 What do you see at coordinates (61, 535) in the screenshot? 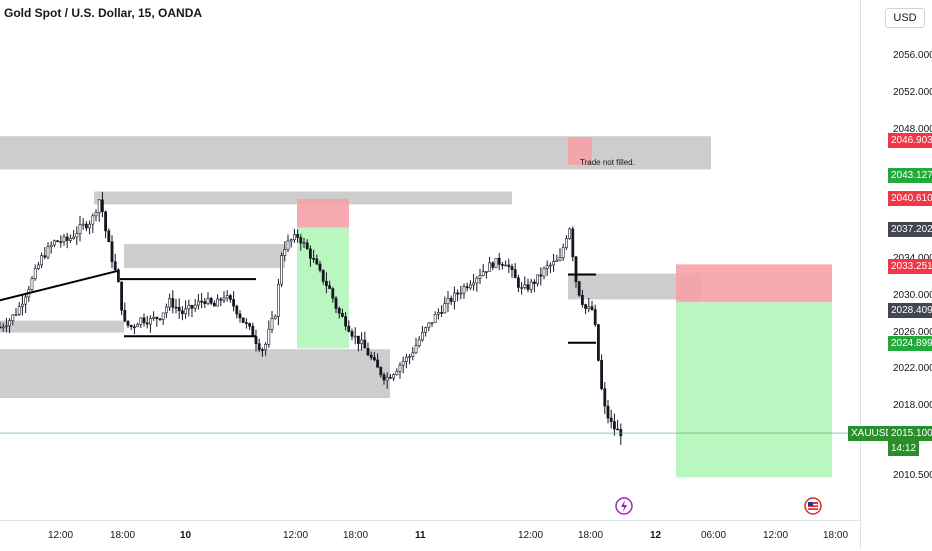
I see `x-tick-label: 12:00` at bounding box center [61, 535].